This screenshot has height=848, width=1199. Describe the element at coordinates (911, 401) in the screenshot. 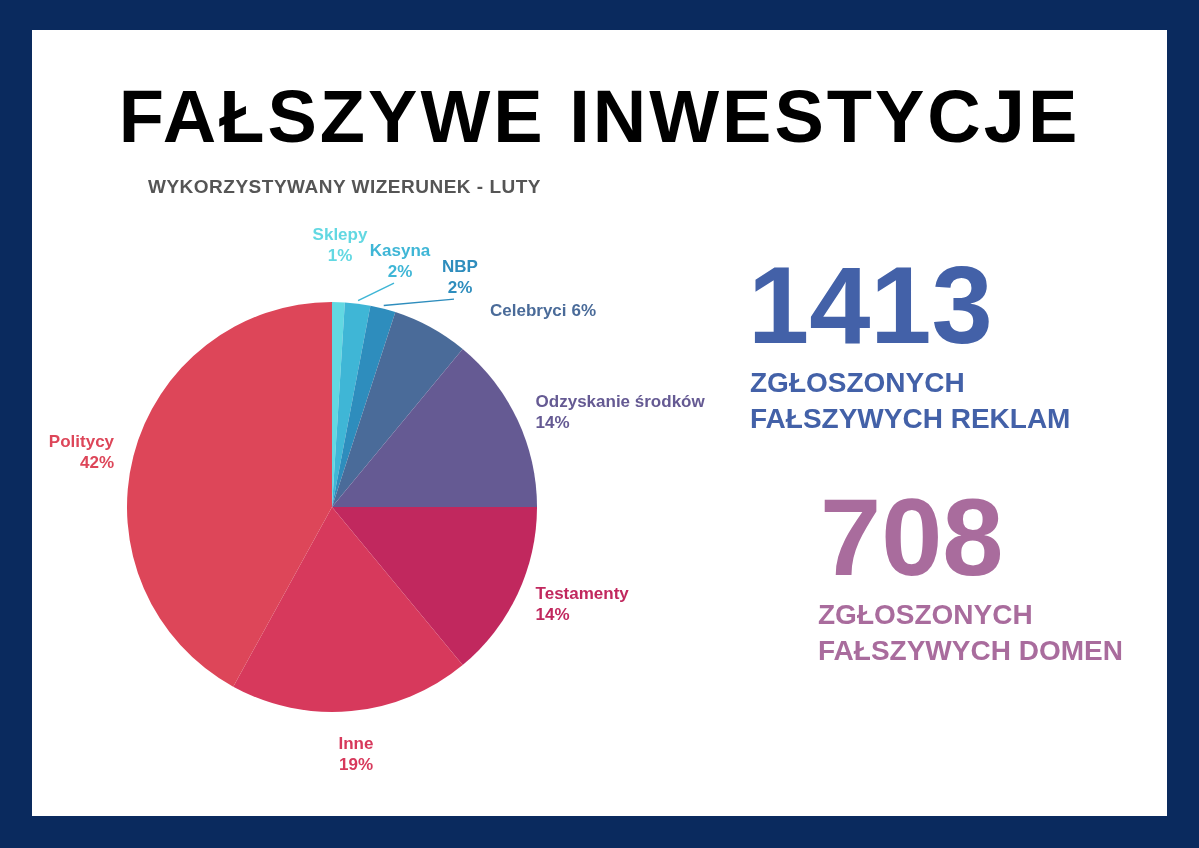

I see `text: ZGŁOSZONYCH FAŁSZYWYCH REKLAM` at that location.